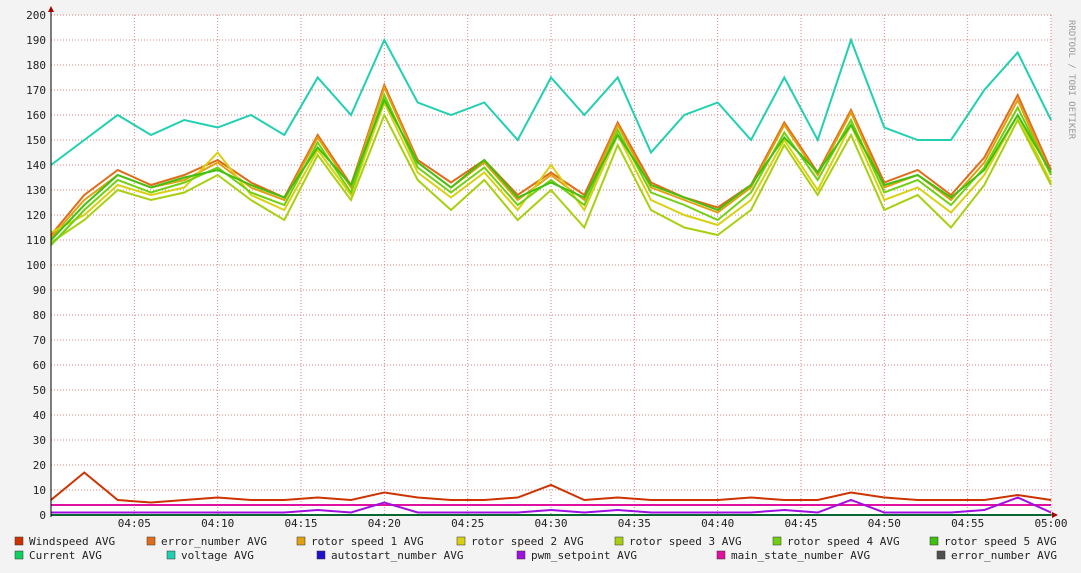 This screenshot has width=1081, height=573. I want to click on y-tick-label: 60, so click(39, 365).